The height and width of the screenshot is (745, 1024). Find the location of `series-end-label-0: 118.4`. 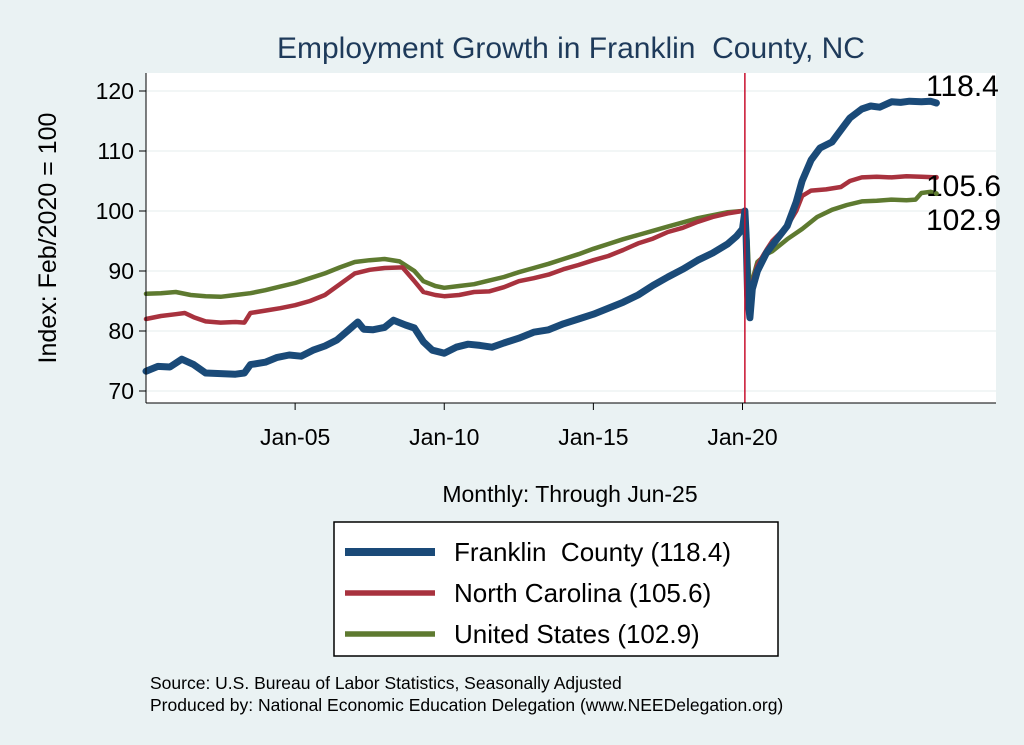

series-end-label-0: 118.4 is located at coordinates (962, 86).